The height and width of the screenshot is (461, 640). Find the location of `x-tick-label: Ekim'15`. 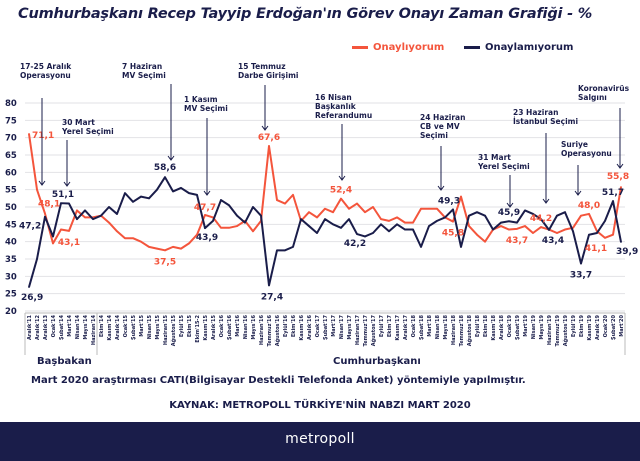

x-tick-label: Ekim'15 is located at coordinates (190, 325).